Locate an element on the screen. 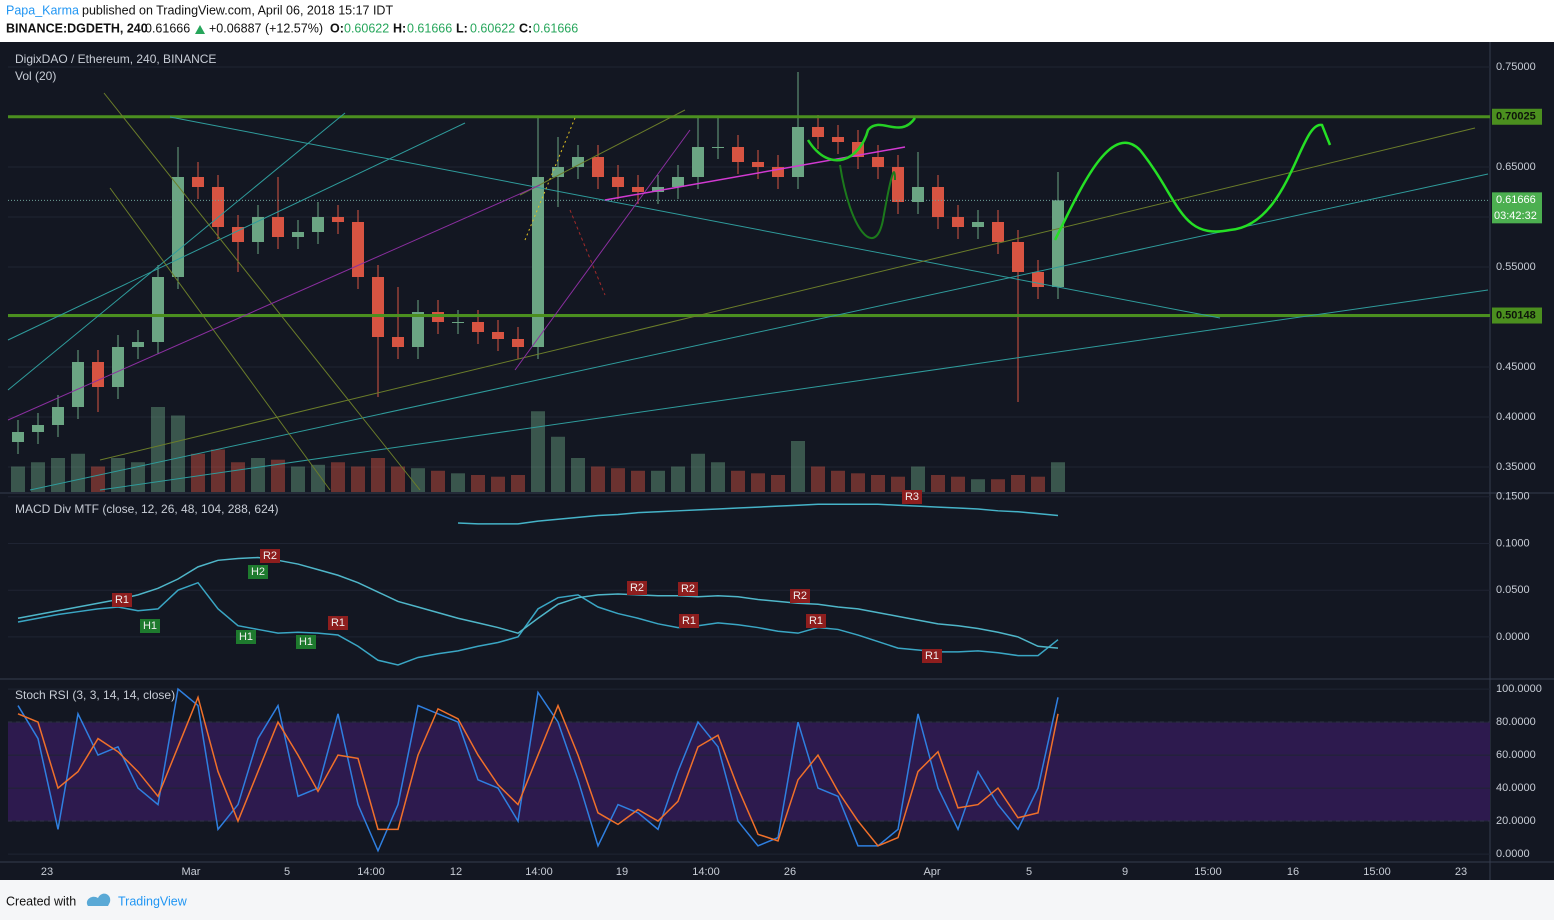 The width and height of the screenshot is (1554, 920). x-tick-label: 14:00 is located at coordinates (371, 872).